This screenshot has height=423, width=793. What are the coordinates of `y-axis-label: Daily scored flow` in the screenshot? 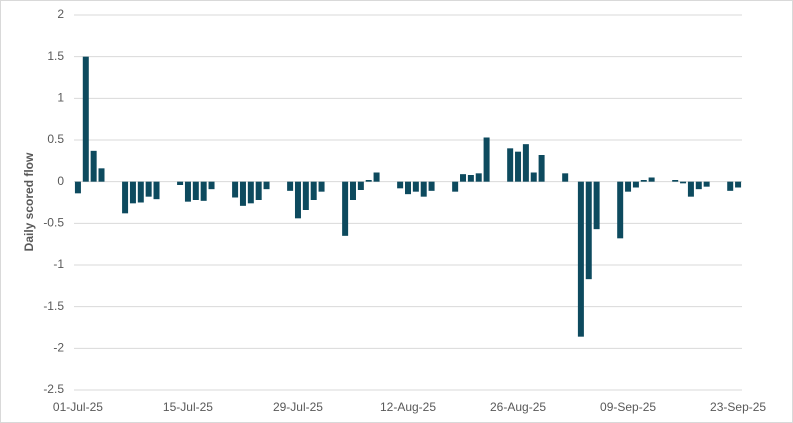 It's located at (29, 201).